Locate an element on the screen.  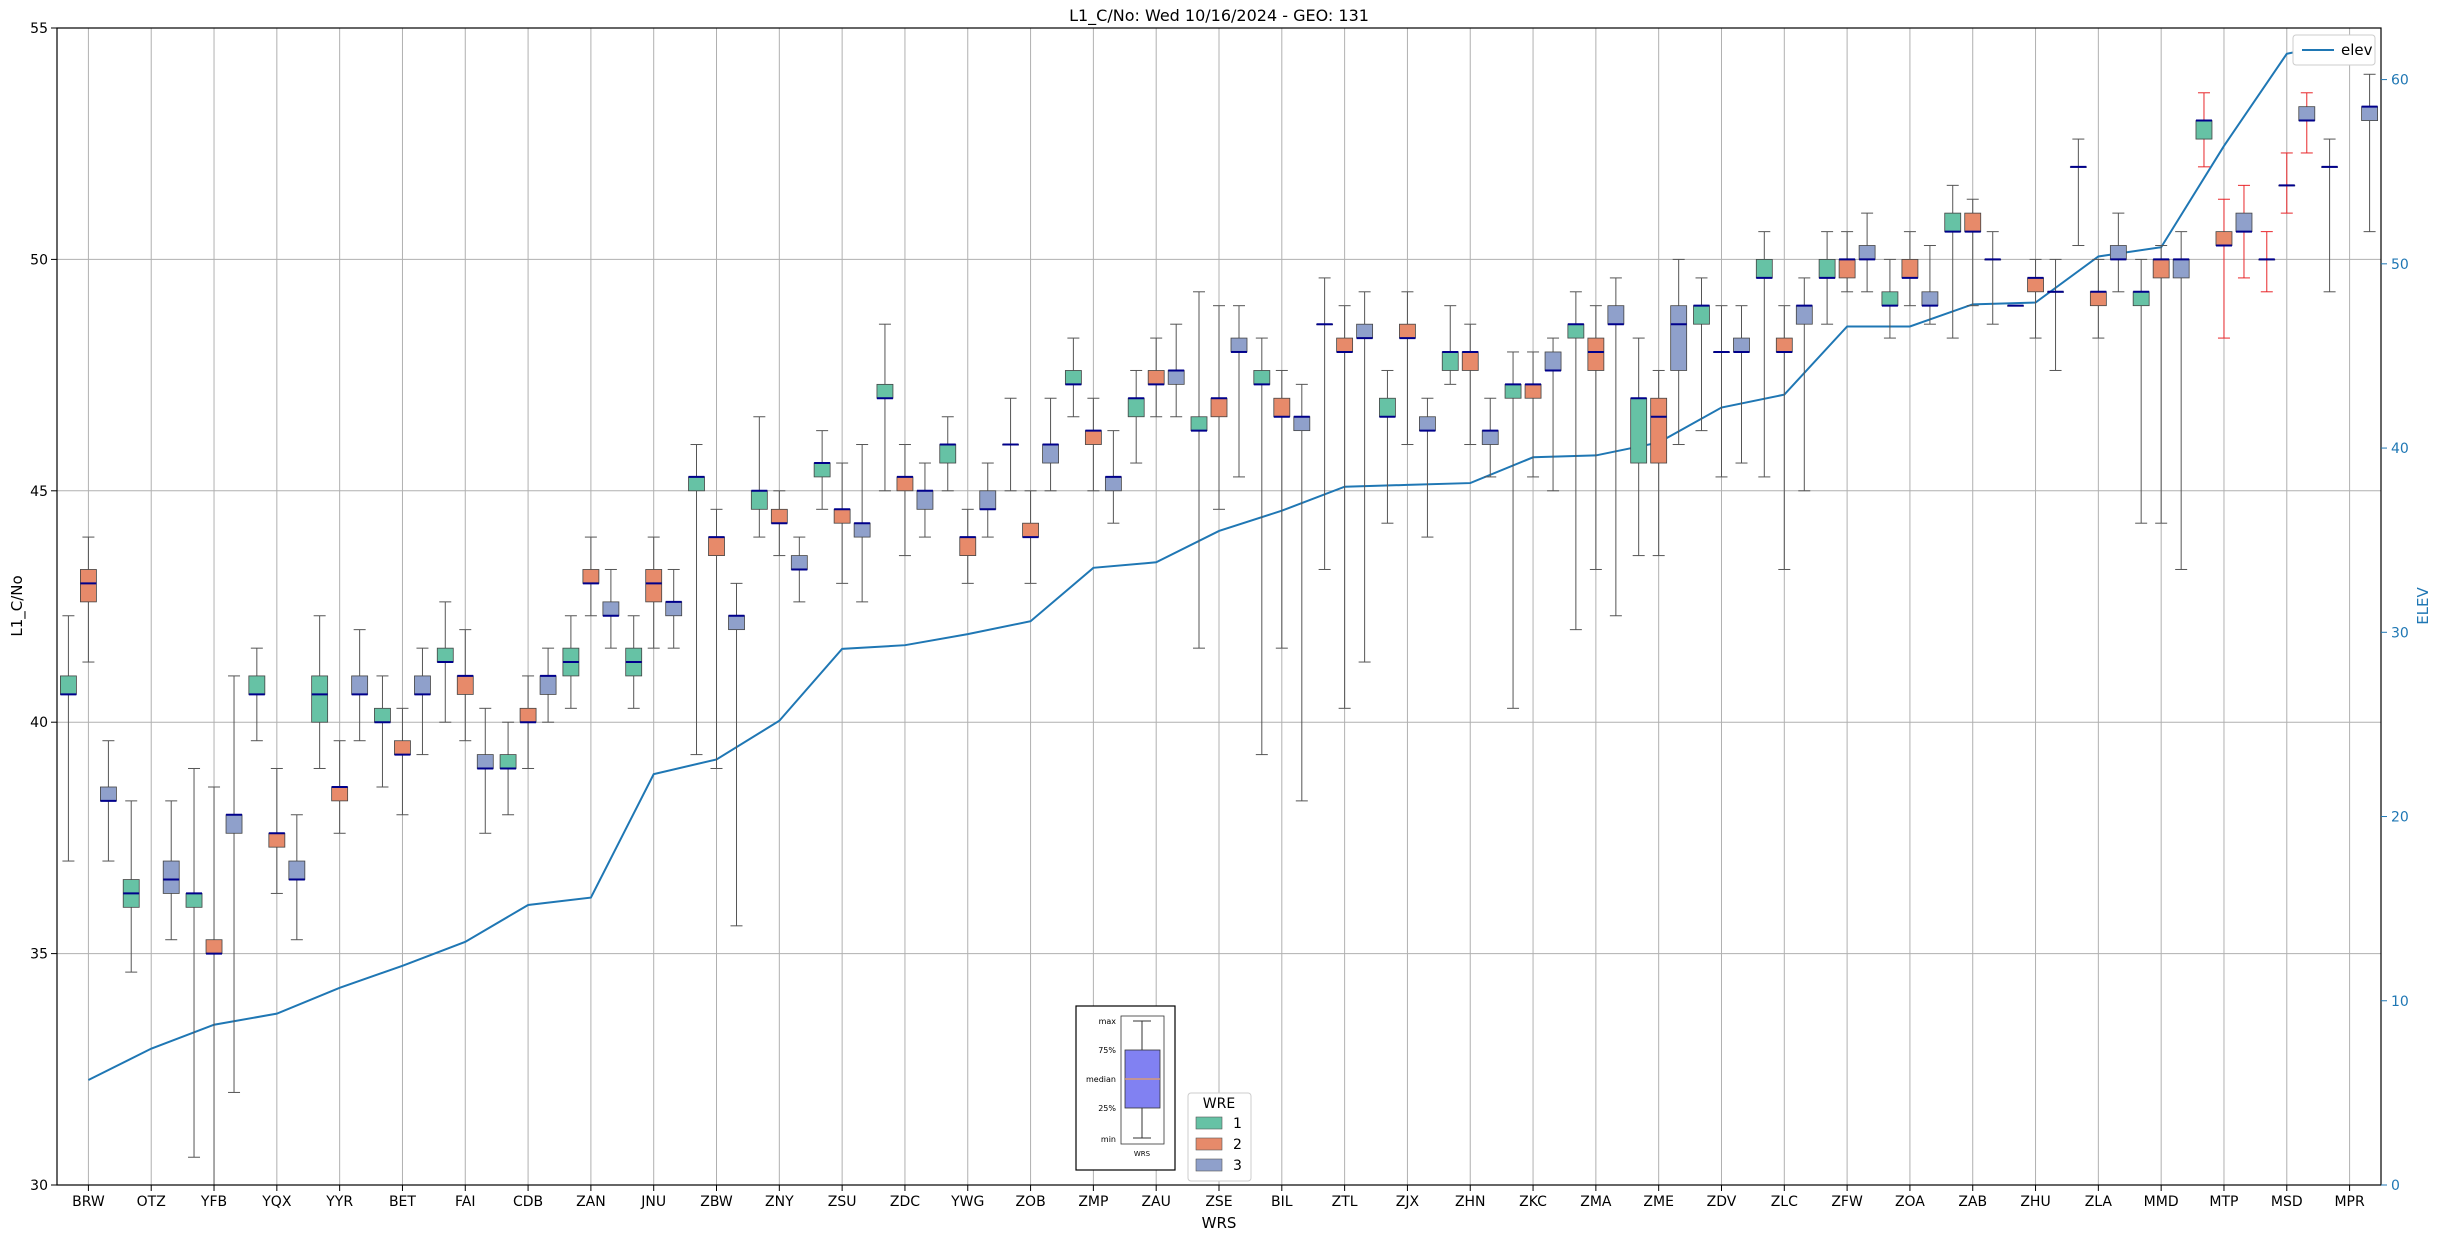
y2-tick-label: 30 is located at coordinates (2400, 633).